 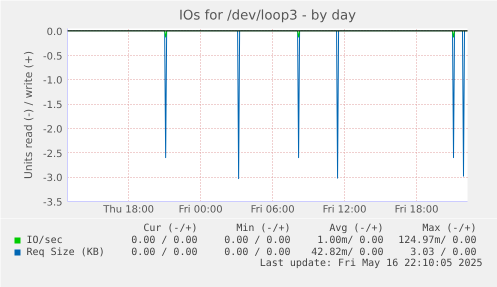 What do you see at coordinates (344, 210) in the screenshot?
I see `x-tick-label: Fri 12:00` at bounding box center [344, 210].